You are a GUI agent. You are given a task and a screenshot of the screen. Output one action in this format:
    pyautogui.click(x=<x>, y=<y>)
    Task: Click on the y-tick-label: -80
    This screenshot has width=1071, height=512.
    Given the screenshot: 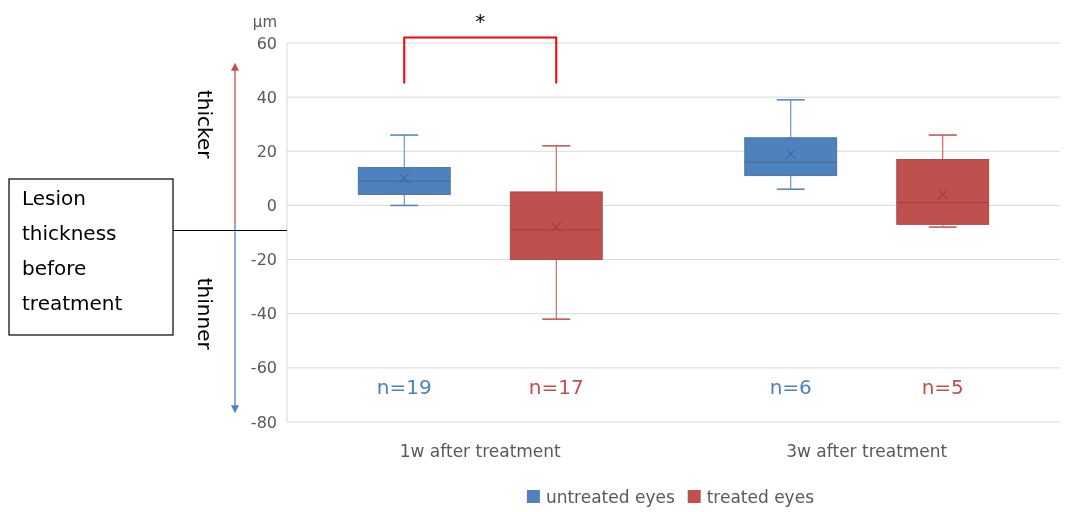 What is the action you would take?
    pyautogui.click(x=263, y=422)
    